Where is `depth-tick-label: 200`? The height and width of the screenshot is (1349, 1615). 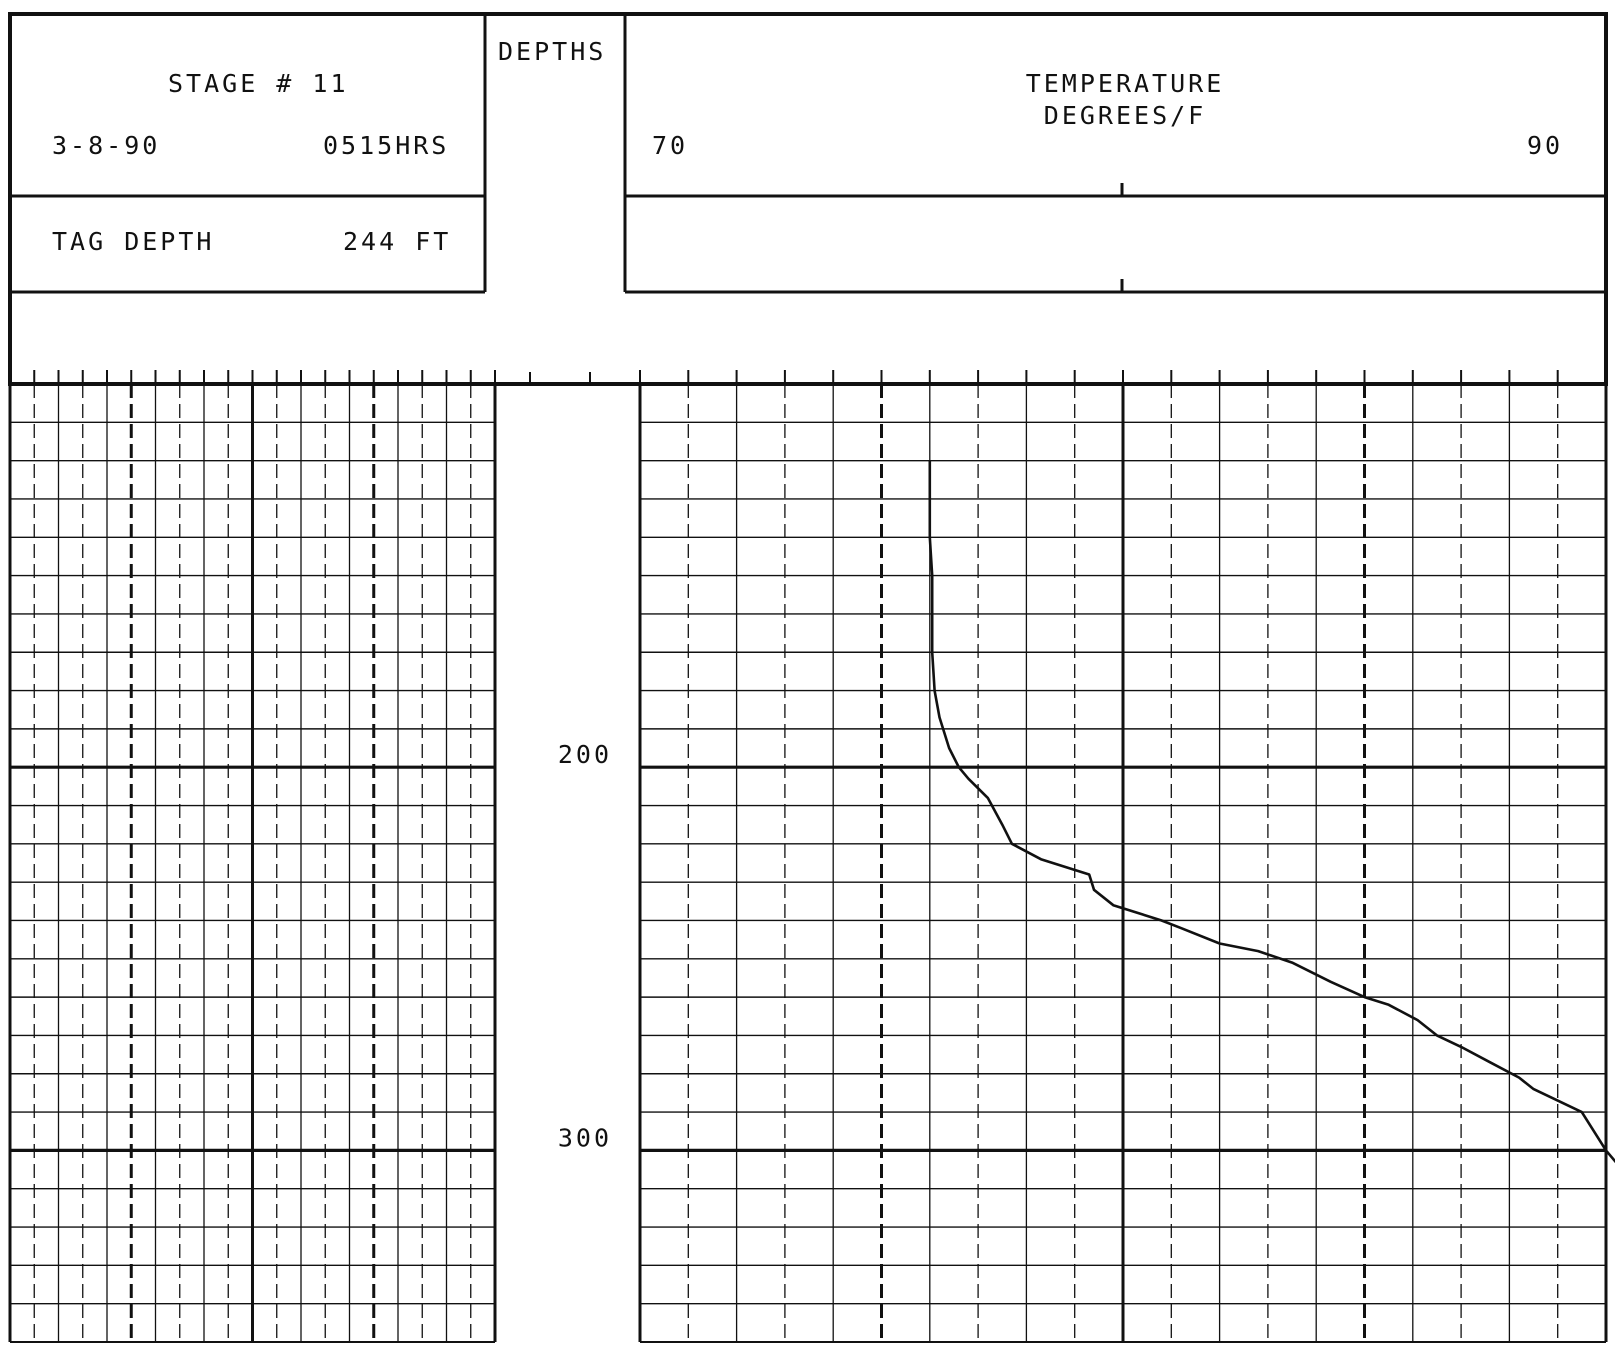
depth-tick-label: 200 is located at coordinates (585, 754).